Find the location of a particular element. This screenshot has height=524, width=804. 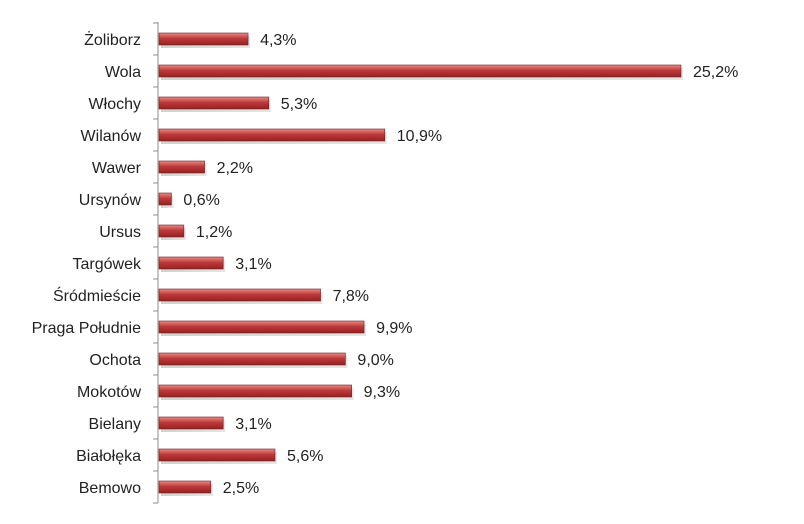

category-label: Wilanów is located at coordinates (111, 136).